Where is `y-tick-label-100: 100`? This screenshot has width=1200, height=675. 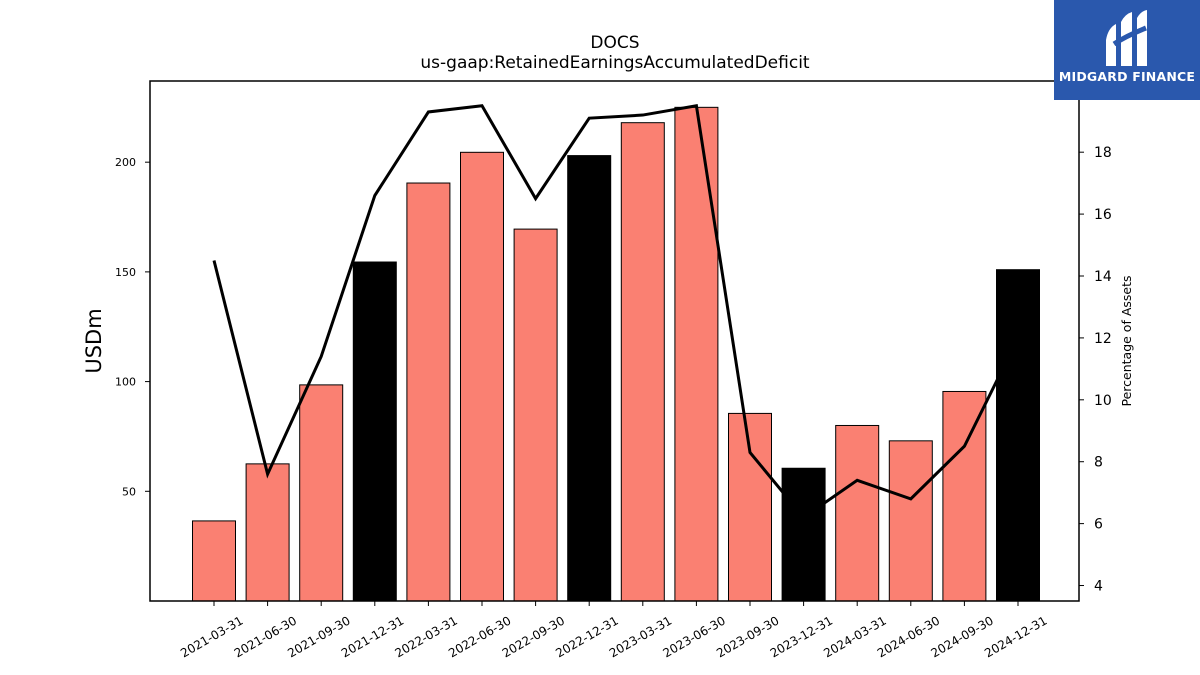 y-tick-label-100: 100 is located at coordinates (125, 382).